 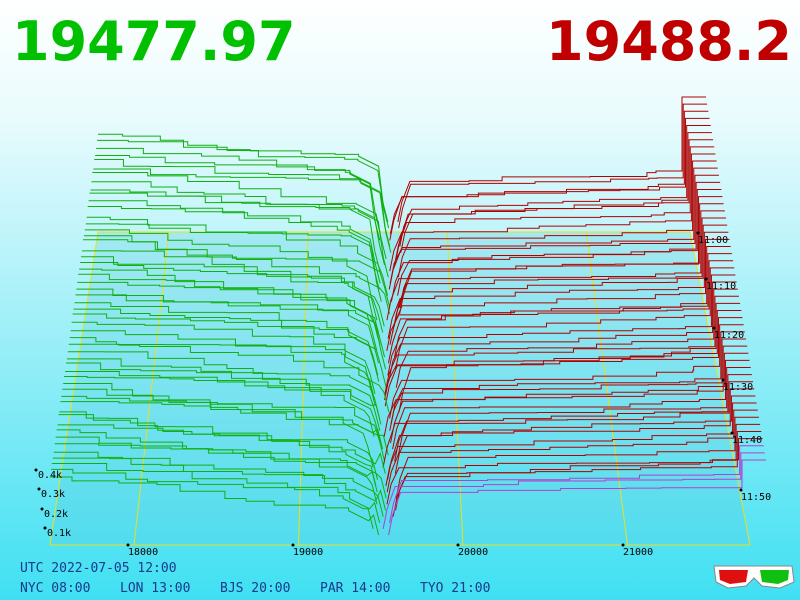 I want to click on timezone: NYC 08:00, so click(x=55, y=588).